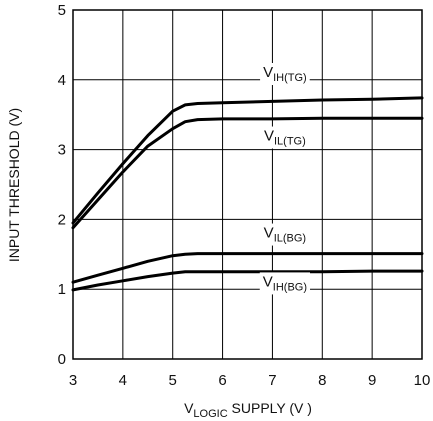 Image resolution: width=433 pixels, height=421 pixels. Describe the element at coordinates (62, 289) in the screenshot. I see `y-tick-label-1: 1` at that location.